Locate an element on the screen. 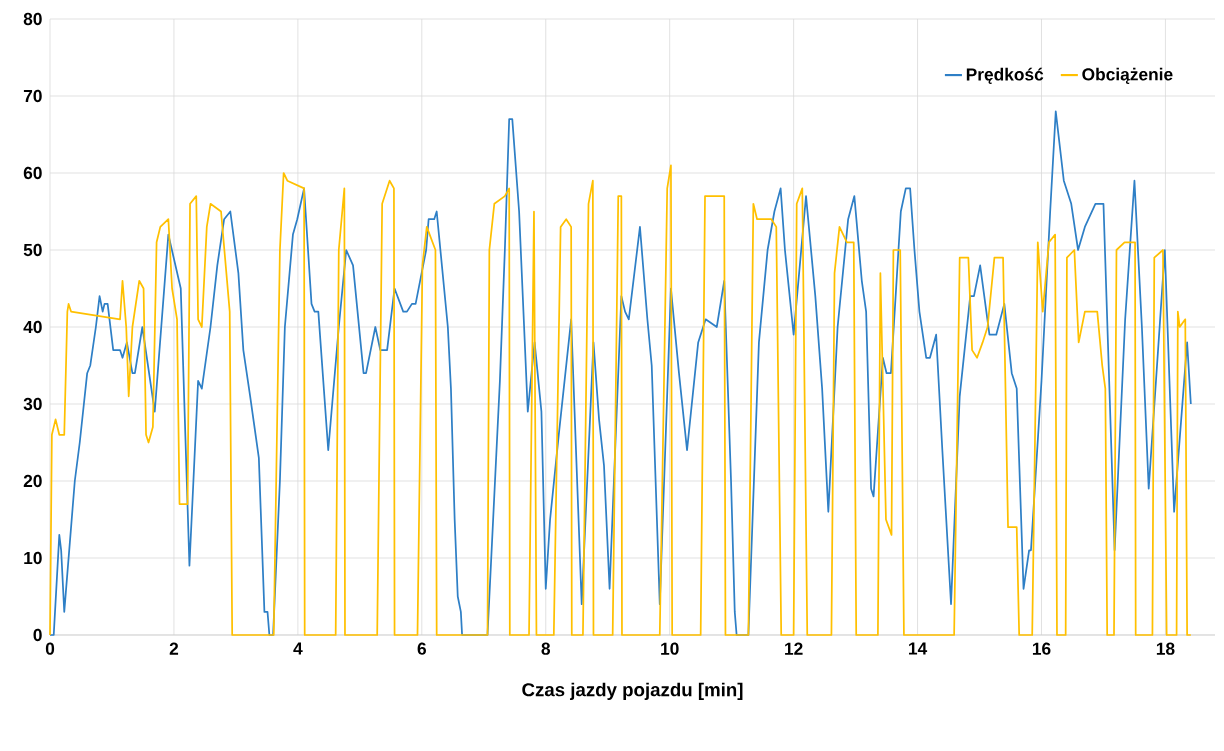 Image resolution: width=1224 pixels, height=751 pixels. x-tick-label: 0 is located at coordinates (50, 648).